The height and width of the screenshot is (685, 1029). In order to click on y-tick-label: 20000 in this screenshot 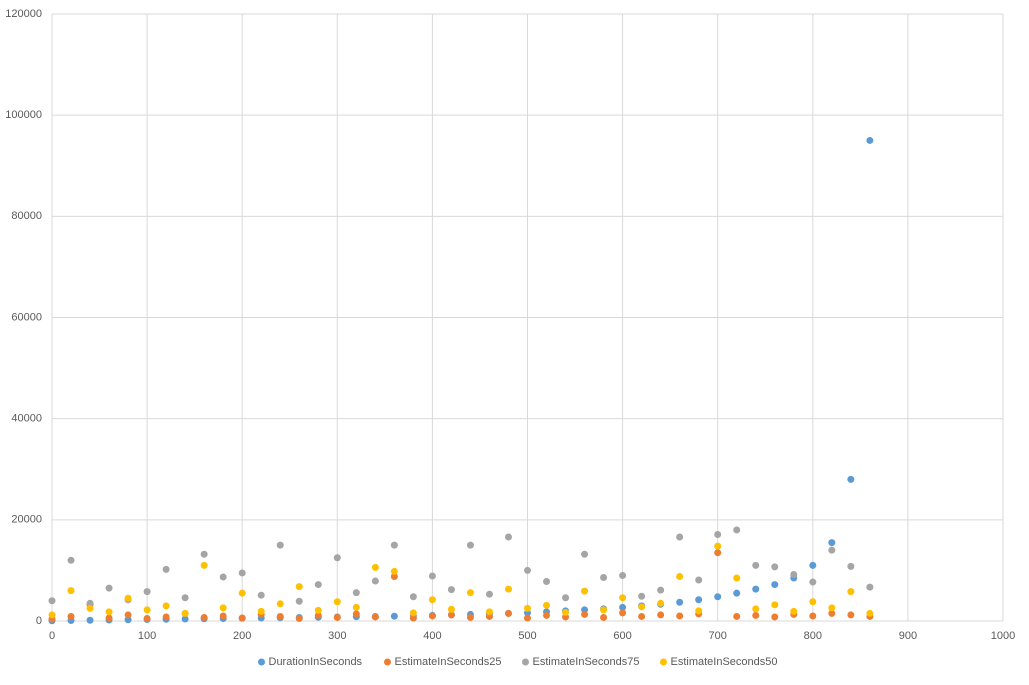, I will do `click(26, 520)`.